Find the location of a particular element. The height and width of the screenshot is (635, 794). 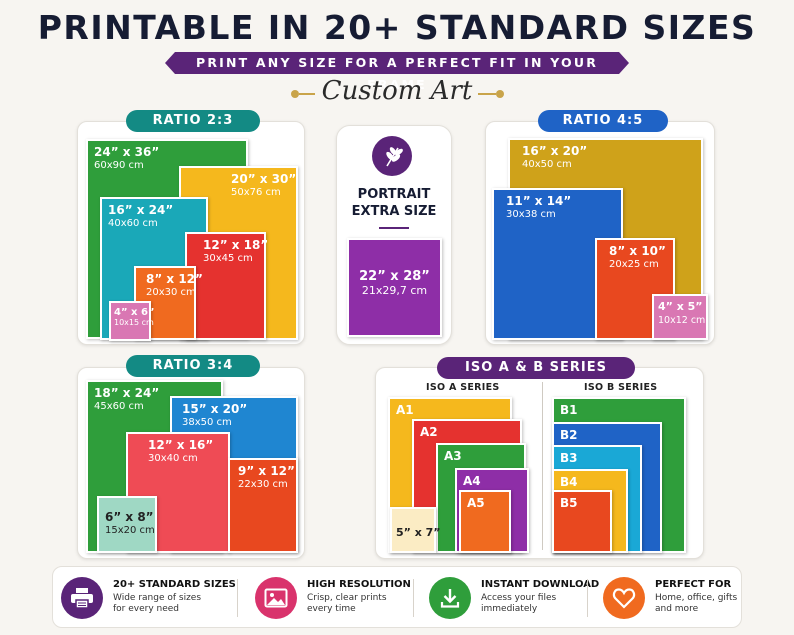

iso-label: A1 is located at coordinates (405, 410).